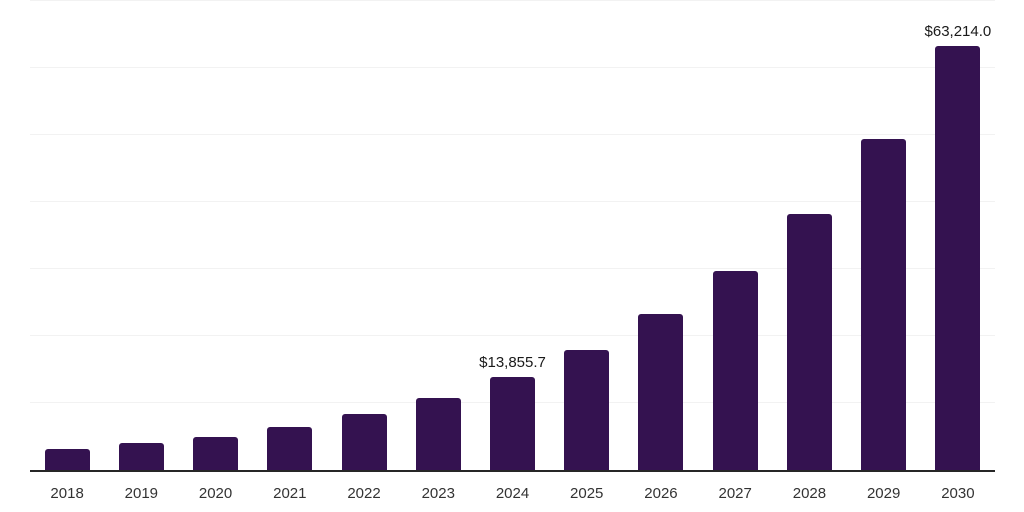  What do you see at coordinates (958, 32) in the screenshot?
I see `bar-value-label-2030: $63,214.0` at bounding box center [958, 32].